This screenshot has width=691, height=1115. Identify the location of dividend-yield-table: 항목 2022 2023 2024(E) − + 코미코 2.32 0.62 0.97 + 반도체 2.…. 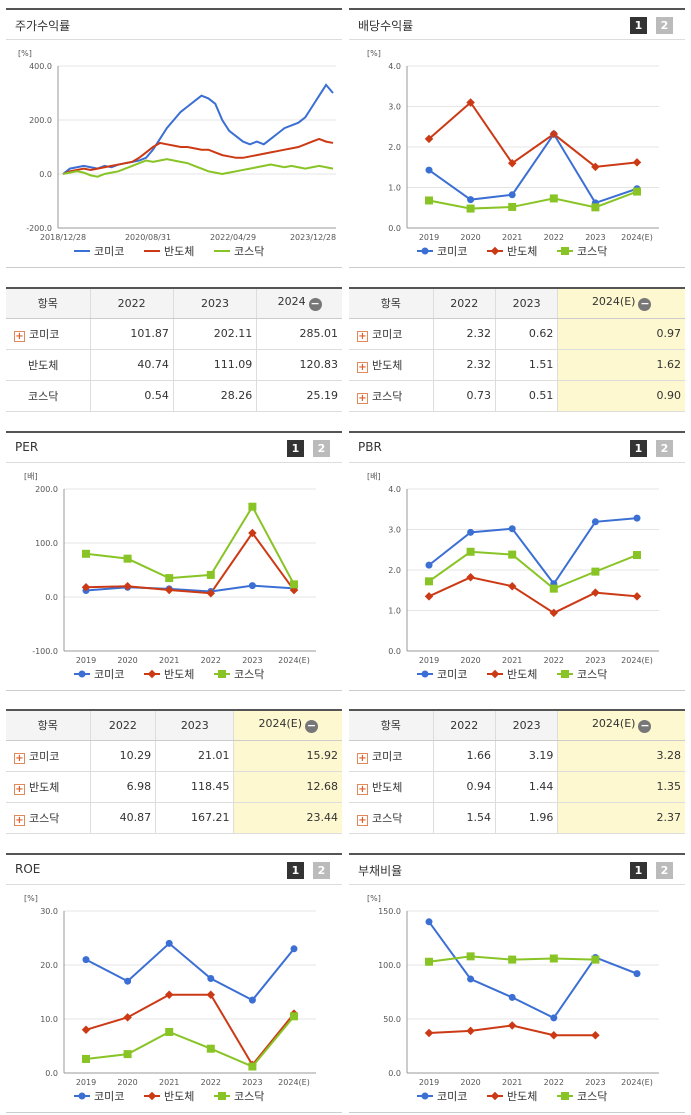
(517, 349).